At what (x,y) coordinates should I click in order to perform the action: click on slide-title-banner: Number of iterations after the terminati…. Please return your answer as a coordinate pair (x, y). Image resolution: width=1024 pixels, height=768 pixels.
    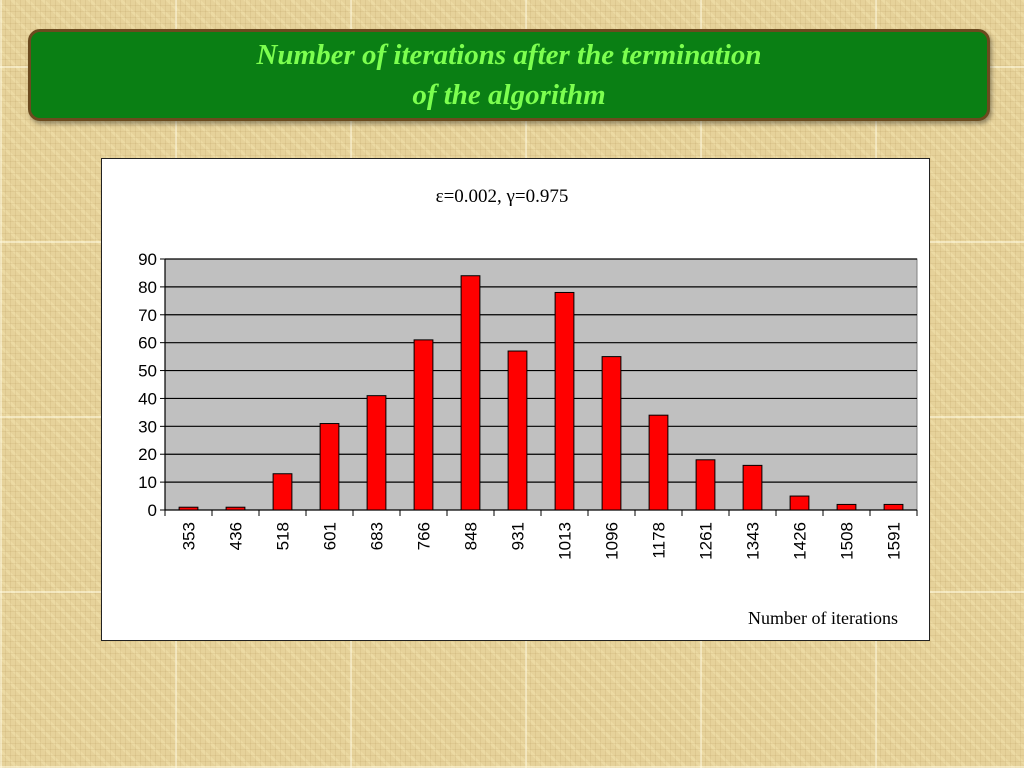
    Looking at the image, I should click on (509, 75).